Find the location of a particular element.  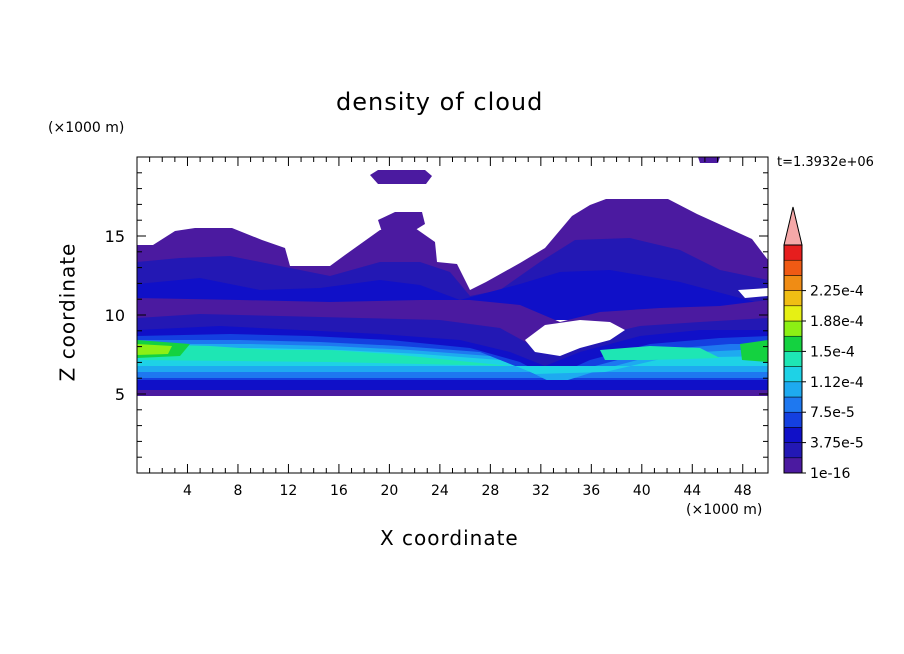

colorbar-frame is located at coordinates (793, 359).